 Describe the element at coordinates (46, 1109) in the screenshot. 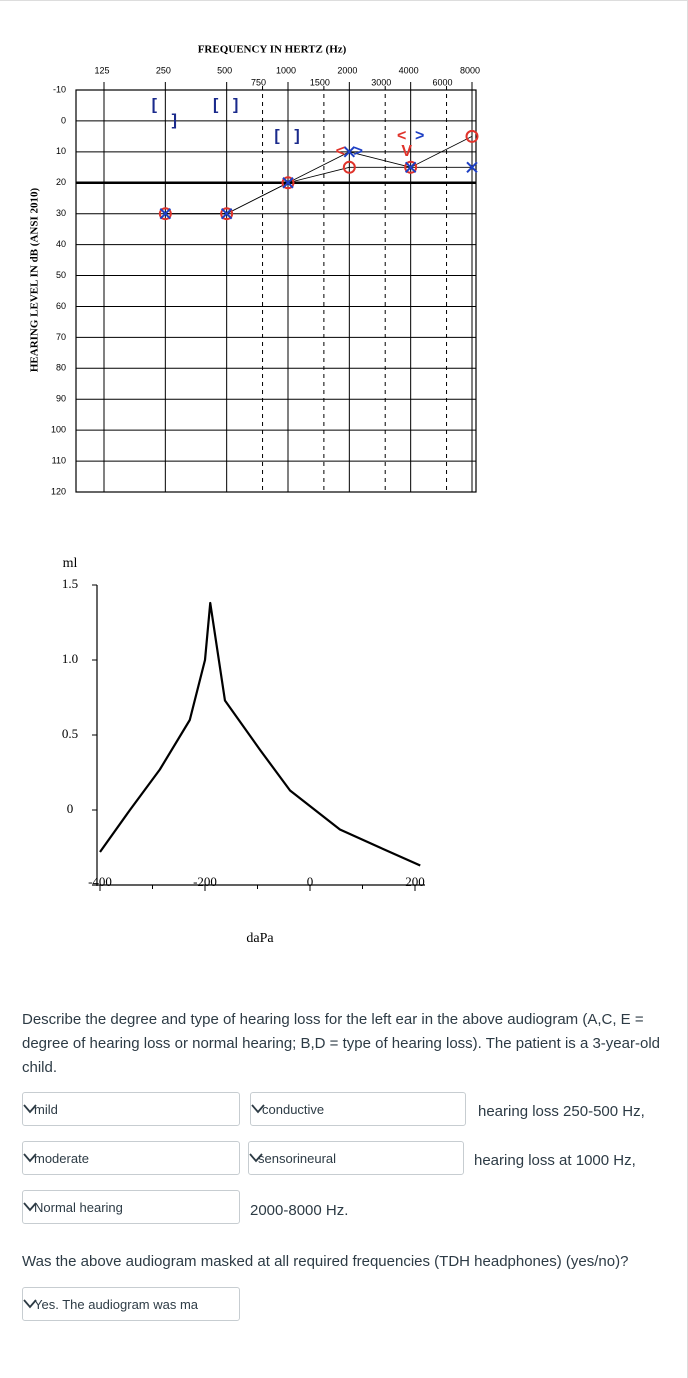

I see `dropdown-value: mild` at that location.